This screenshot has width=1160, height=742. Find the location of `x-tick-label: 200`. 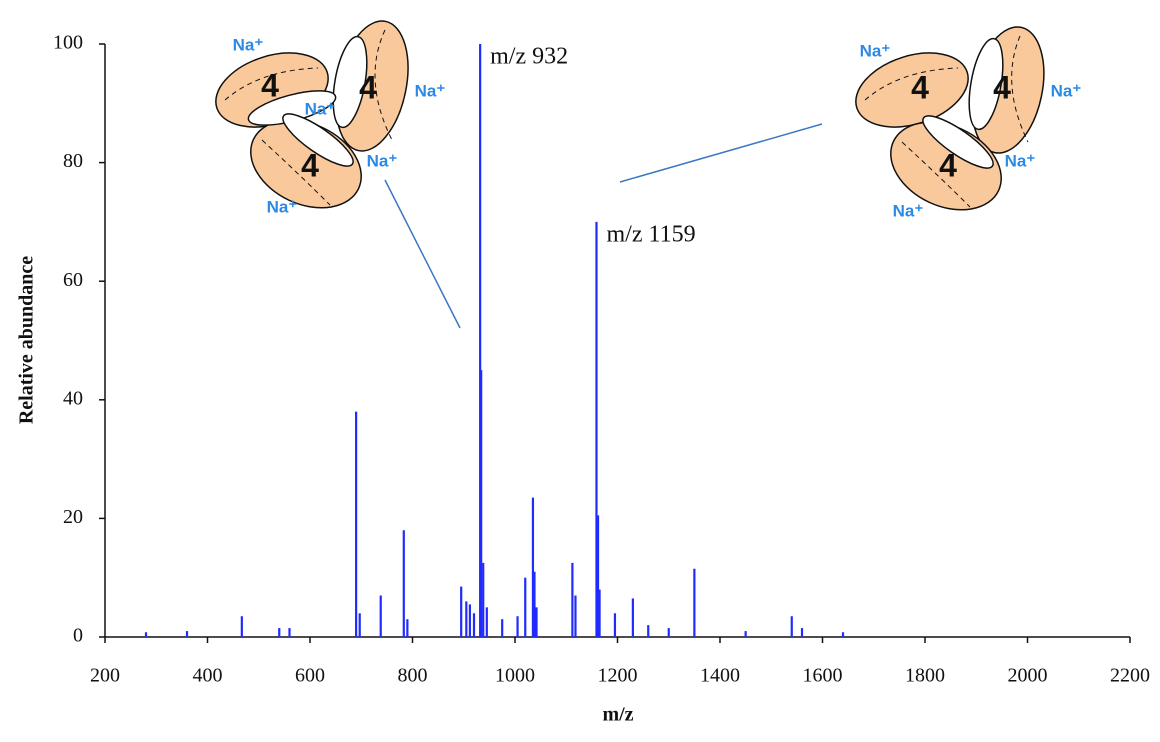

x-tick-label: 200 is located at coordinates (105, 676).